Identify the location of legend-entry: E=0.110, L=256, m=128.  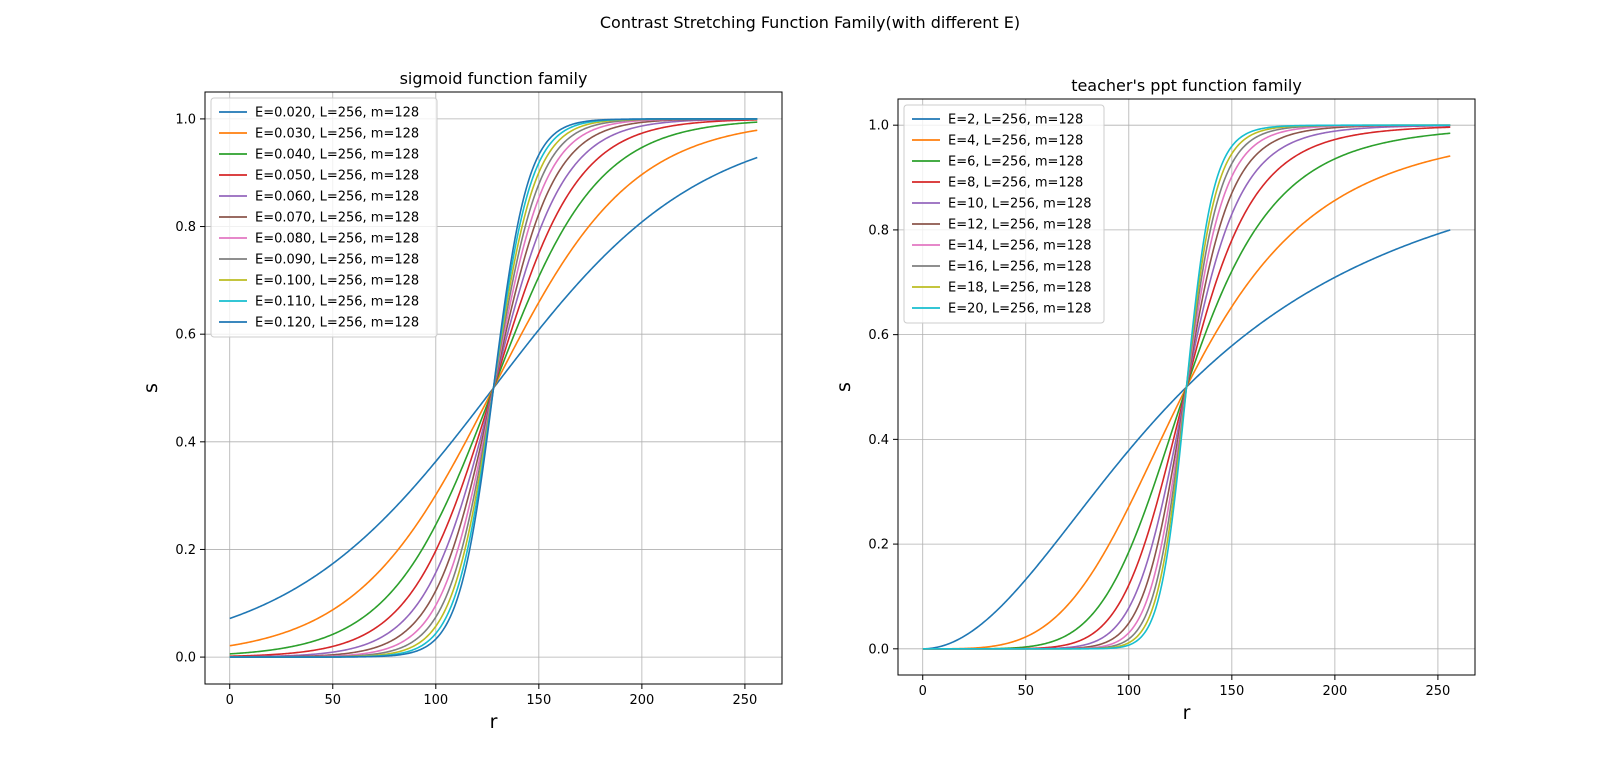
(337, 302).